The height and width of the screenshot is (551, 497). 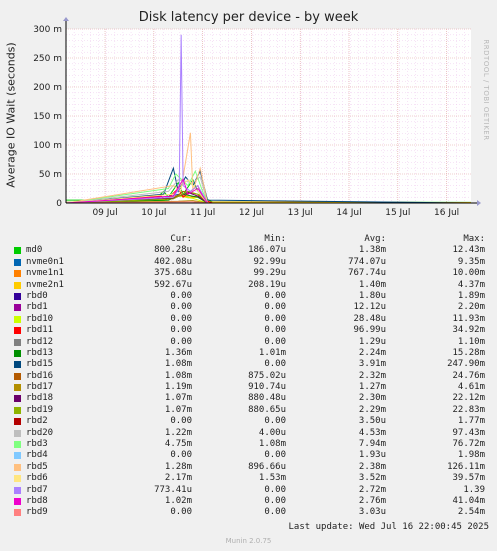 I want to click on legend-avg: 12.12u, so click(x=369, y=307).